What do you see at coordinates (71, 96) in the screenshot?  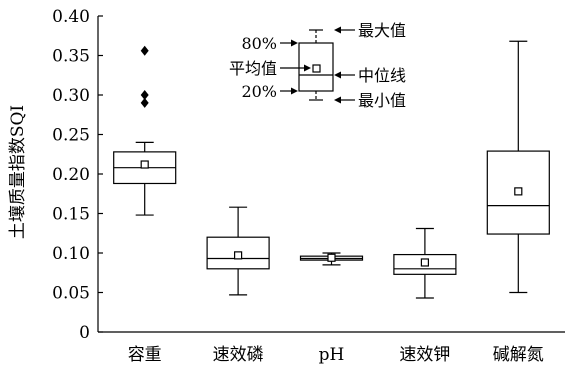 I see `y-tick-label: 0.30` at bounding box center [71, 96].